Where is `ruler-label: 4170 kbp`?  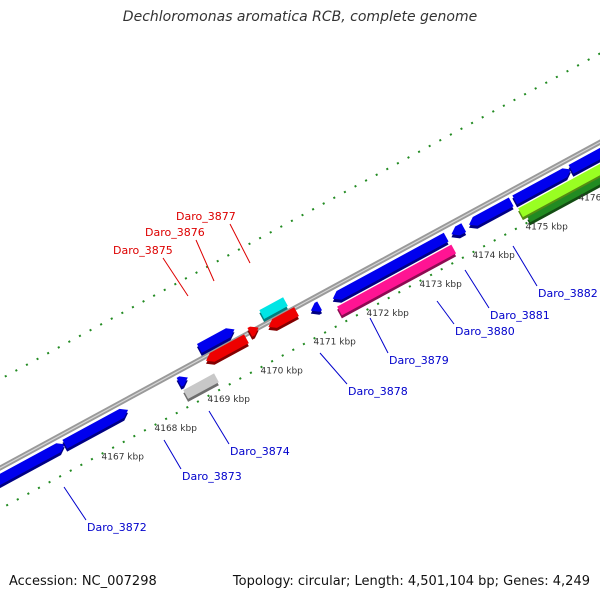
ruler-label: 4170 kbp is located at coordinates (281, 371).